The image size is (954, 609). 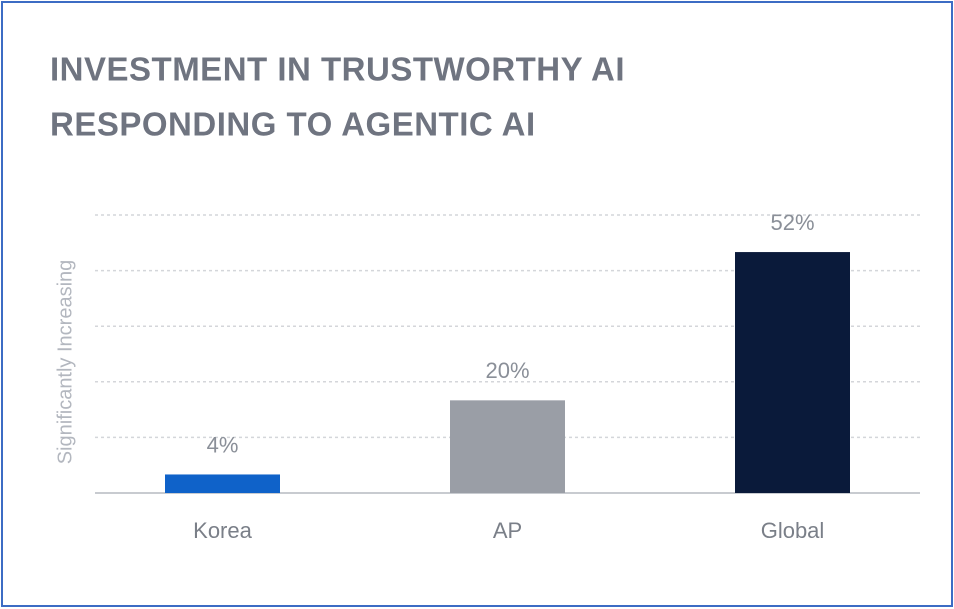 I want to click on value-label: 52%, so click(x=792, y=222).